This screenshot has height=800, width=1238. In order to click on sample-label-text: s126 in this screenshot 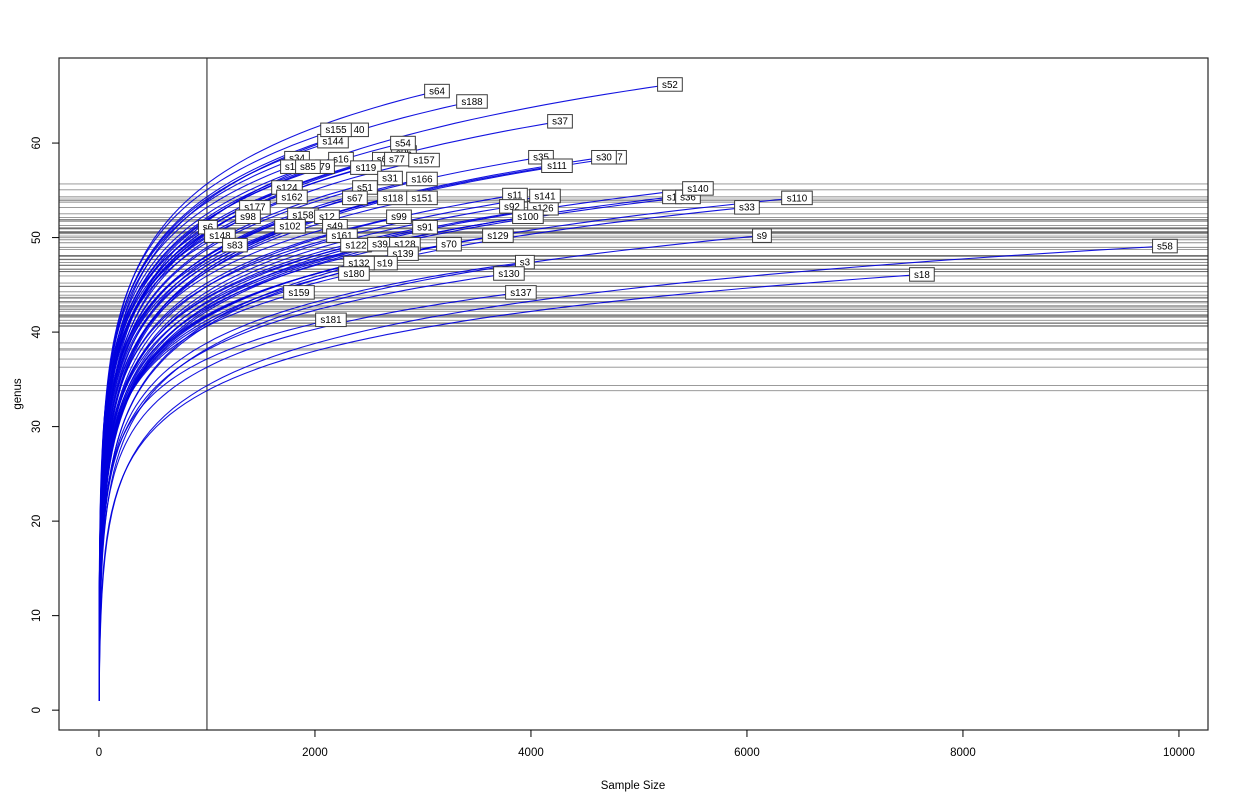, I will do `click(543, 209)`.